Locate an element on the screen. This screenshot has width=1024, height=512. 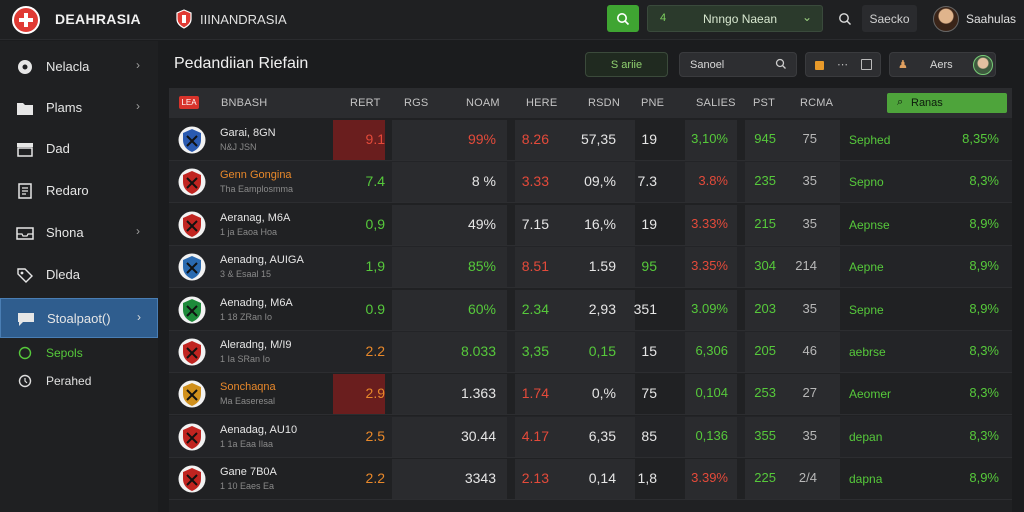
table-cell: 253 is located at coordinates (765, 393).